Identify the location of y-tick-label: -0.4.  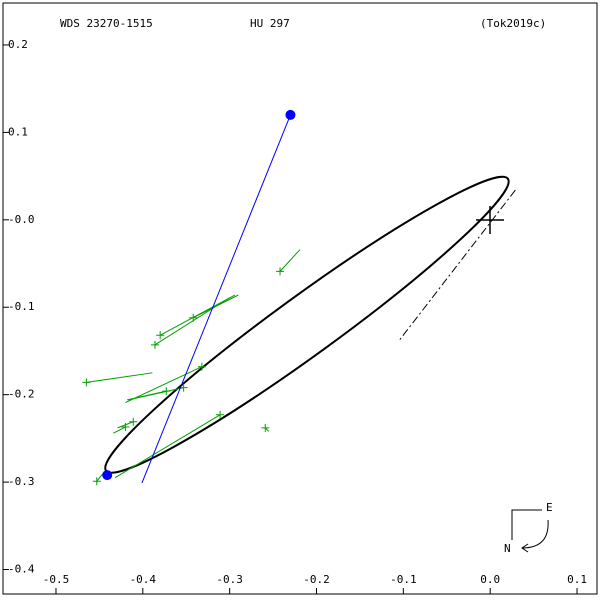
(21, 569).